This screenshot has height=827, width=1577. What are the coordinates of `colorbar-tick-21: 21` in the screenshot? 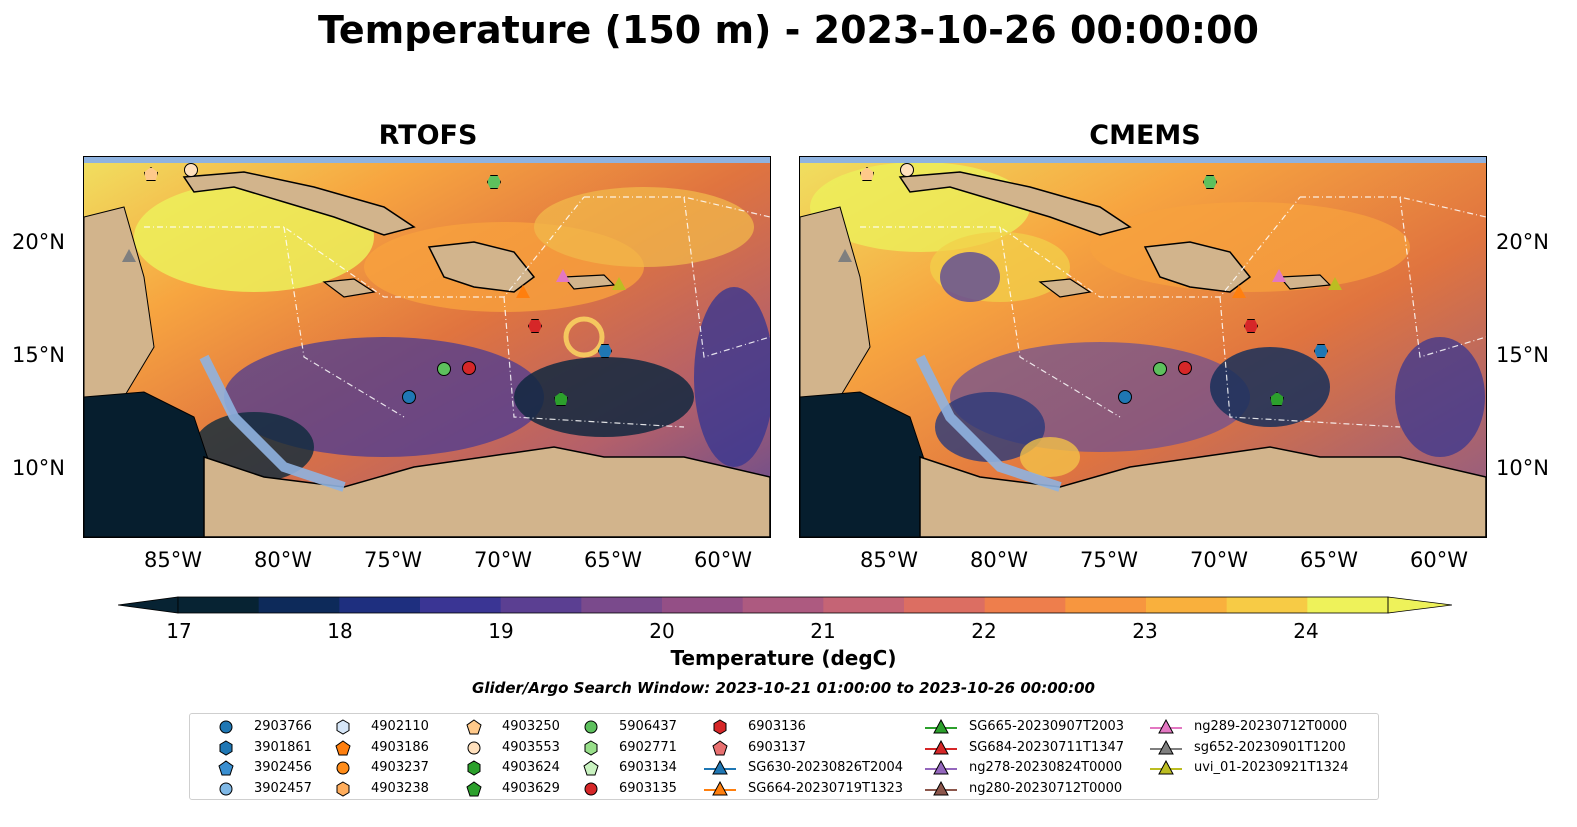 It's located at (823, 631).